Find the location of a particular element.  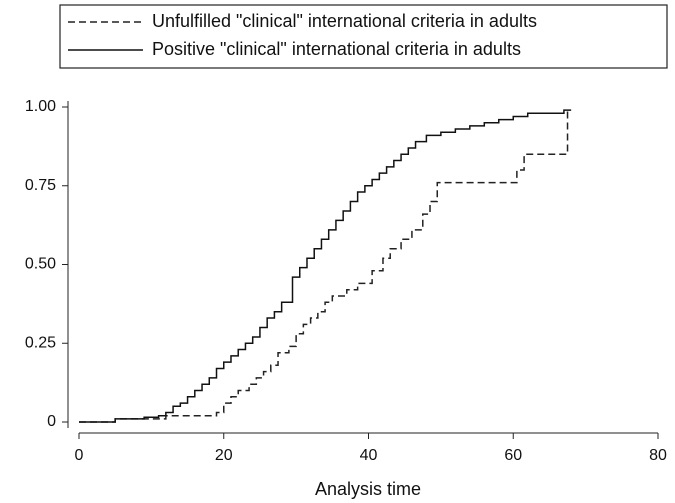

y-tick-label: 0 is located at coordinates (51, 421).